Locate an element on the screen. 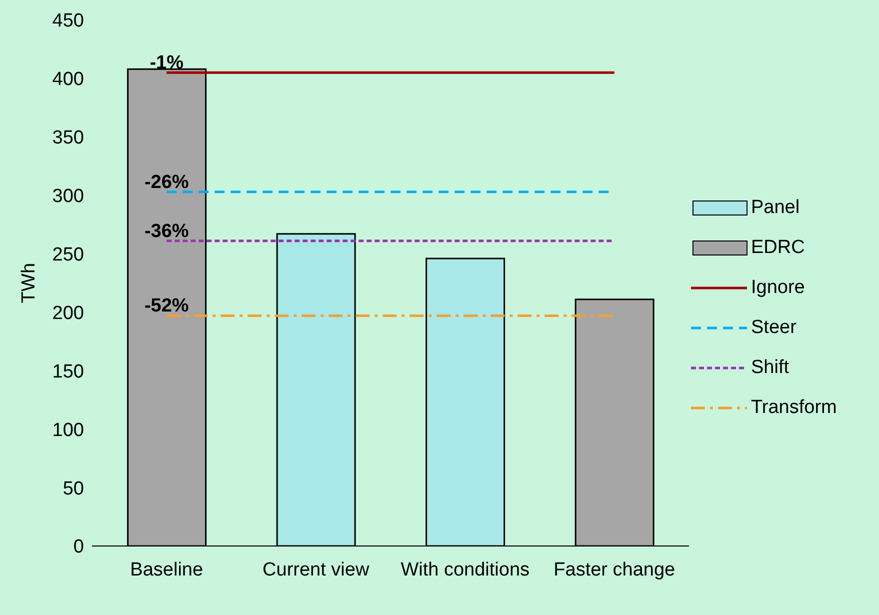 The width and height of the screenshot is (879, 615). legend-label: Shift is located at coordinates (770, 367).